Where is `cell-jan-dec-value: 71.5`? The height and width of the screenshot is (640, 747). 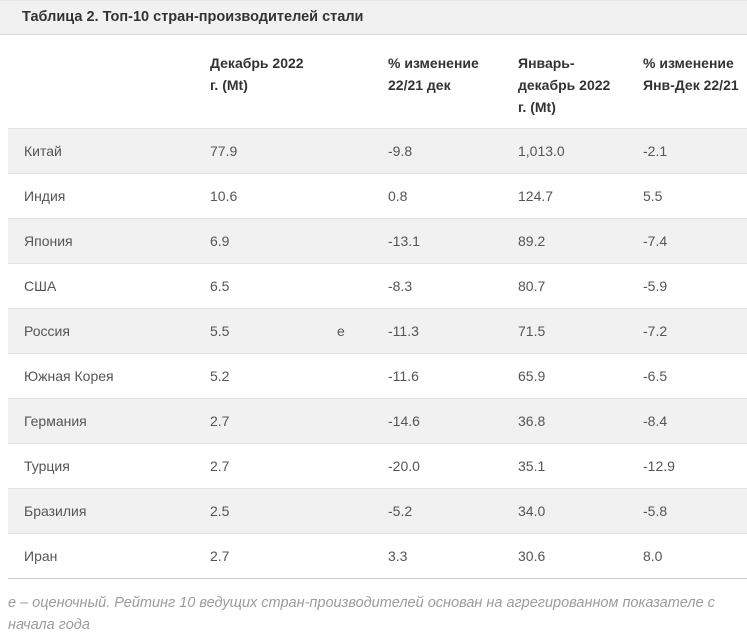 cell-jan-dec-value: 71.5 is located at coordinates (532, 331).